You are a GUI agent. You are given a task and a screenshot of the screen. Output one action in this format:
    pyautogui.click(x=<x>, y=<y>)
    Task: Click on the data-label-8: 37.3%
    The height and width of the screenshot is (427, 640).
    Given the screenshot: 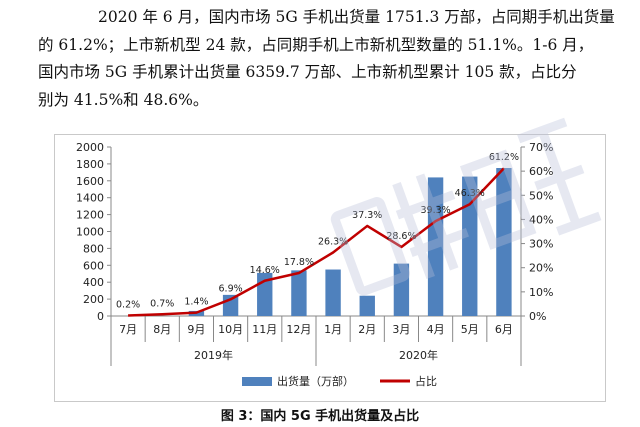 What is the action you would take?
    pyautogui.click(x=367, y=215)
    